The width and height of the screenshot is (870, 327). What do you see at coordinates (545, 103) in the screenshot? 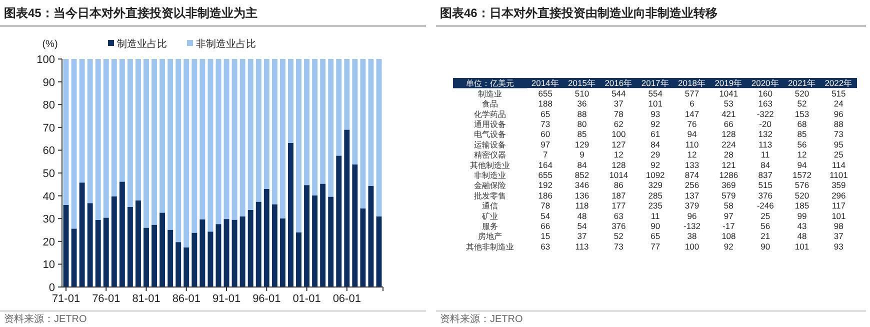
I see `data-label: 188` at bounding box center [545, 103].